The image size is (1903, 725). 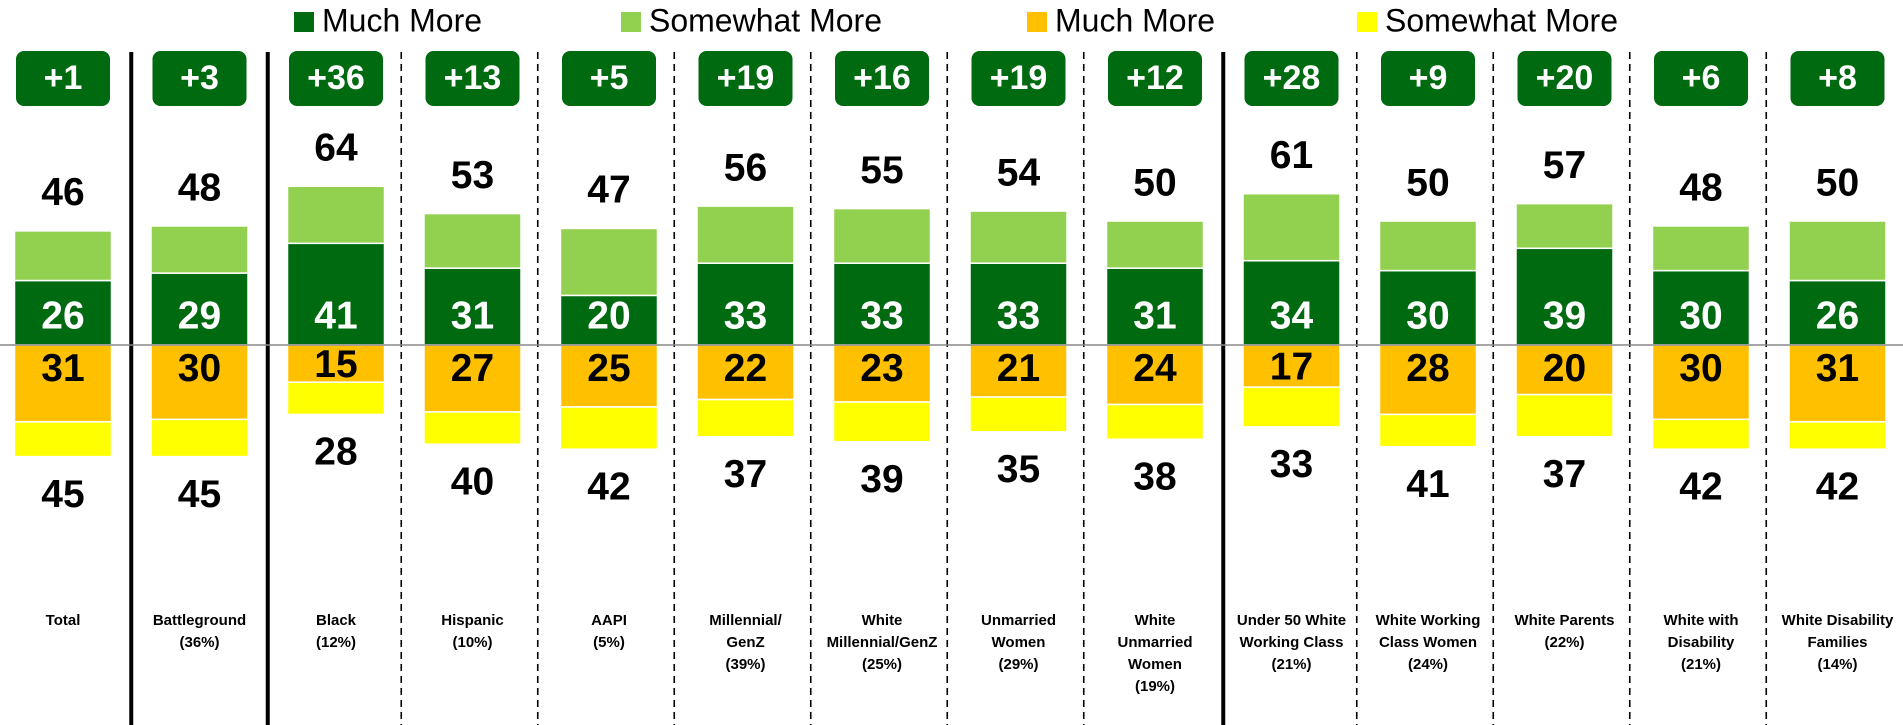 What do you see at coordinates (1564, 474) in the screenshot?
I see `down-total: 37` at bounding box center [1564, 474].